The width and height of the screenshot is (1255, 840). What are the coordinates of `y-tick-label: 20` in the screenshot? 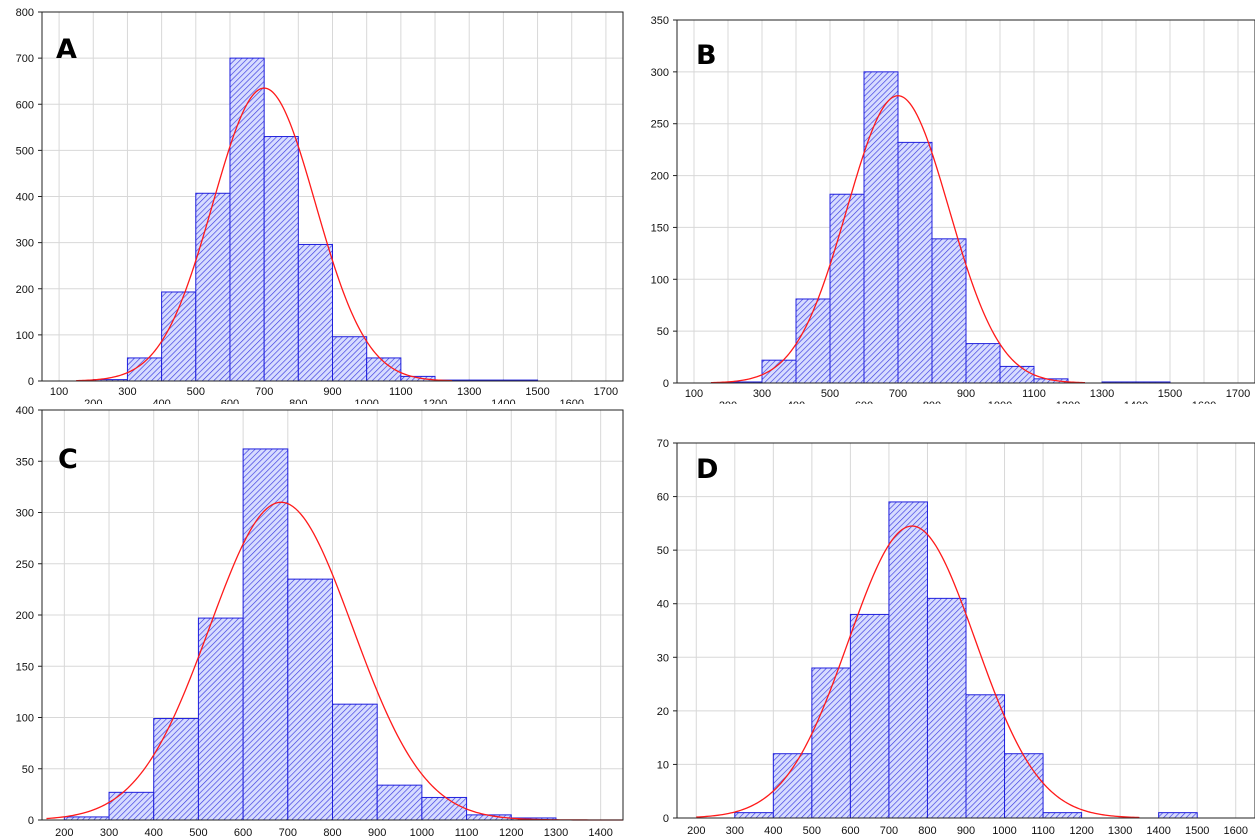 It's located at (663, 712).